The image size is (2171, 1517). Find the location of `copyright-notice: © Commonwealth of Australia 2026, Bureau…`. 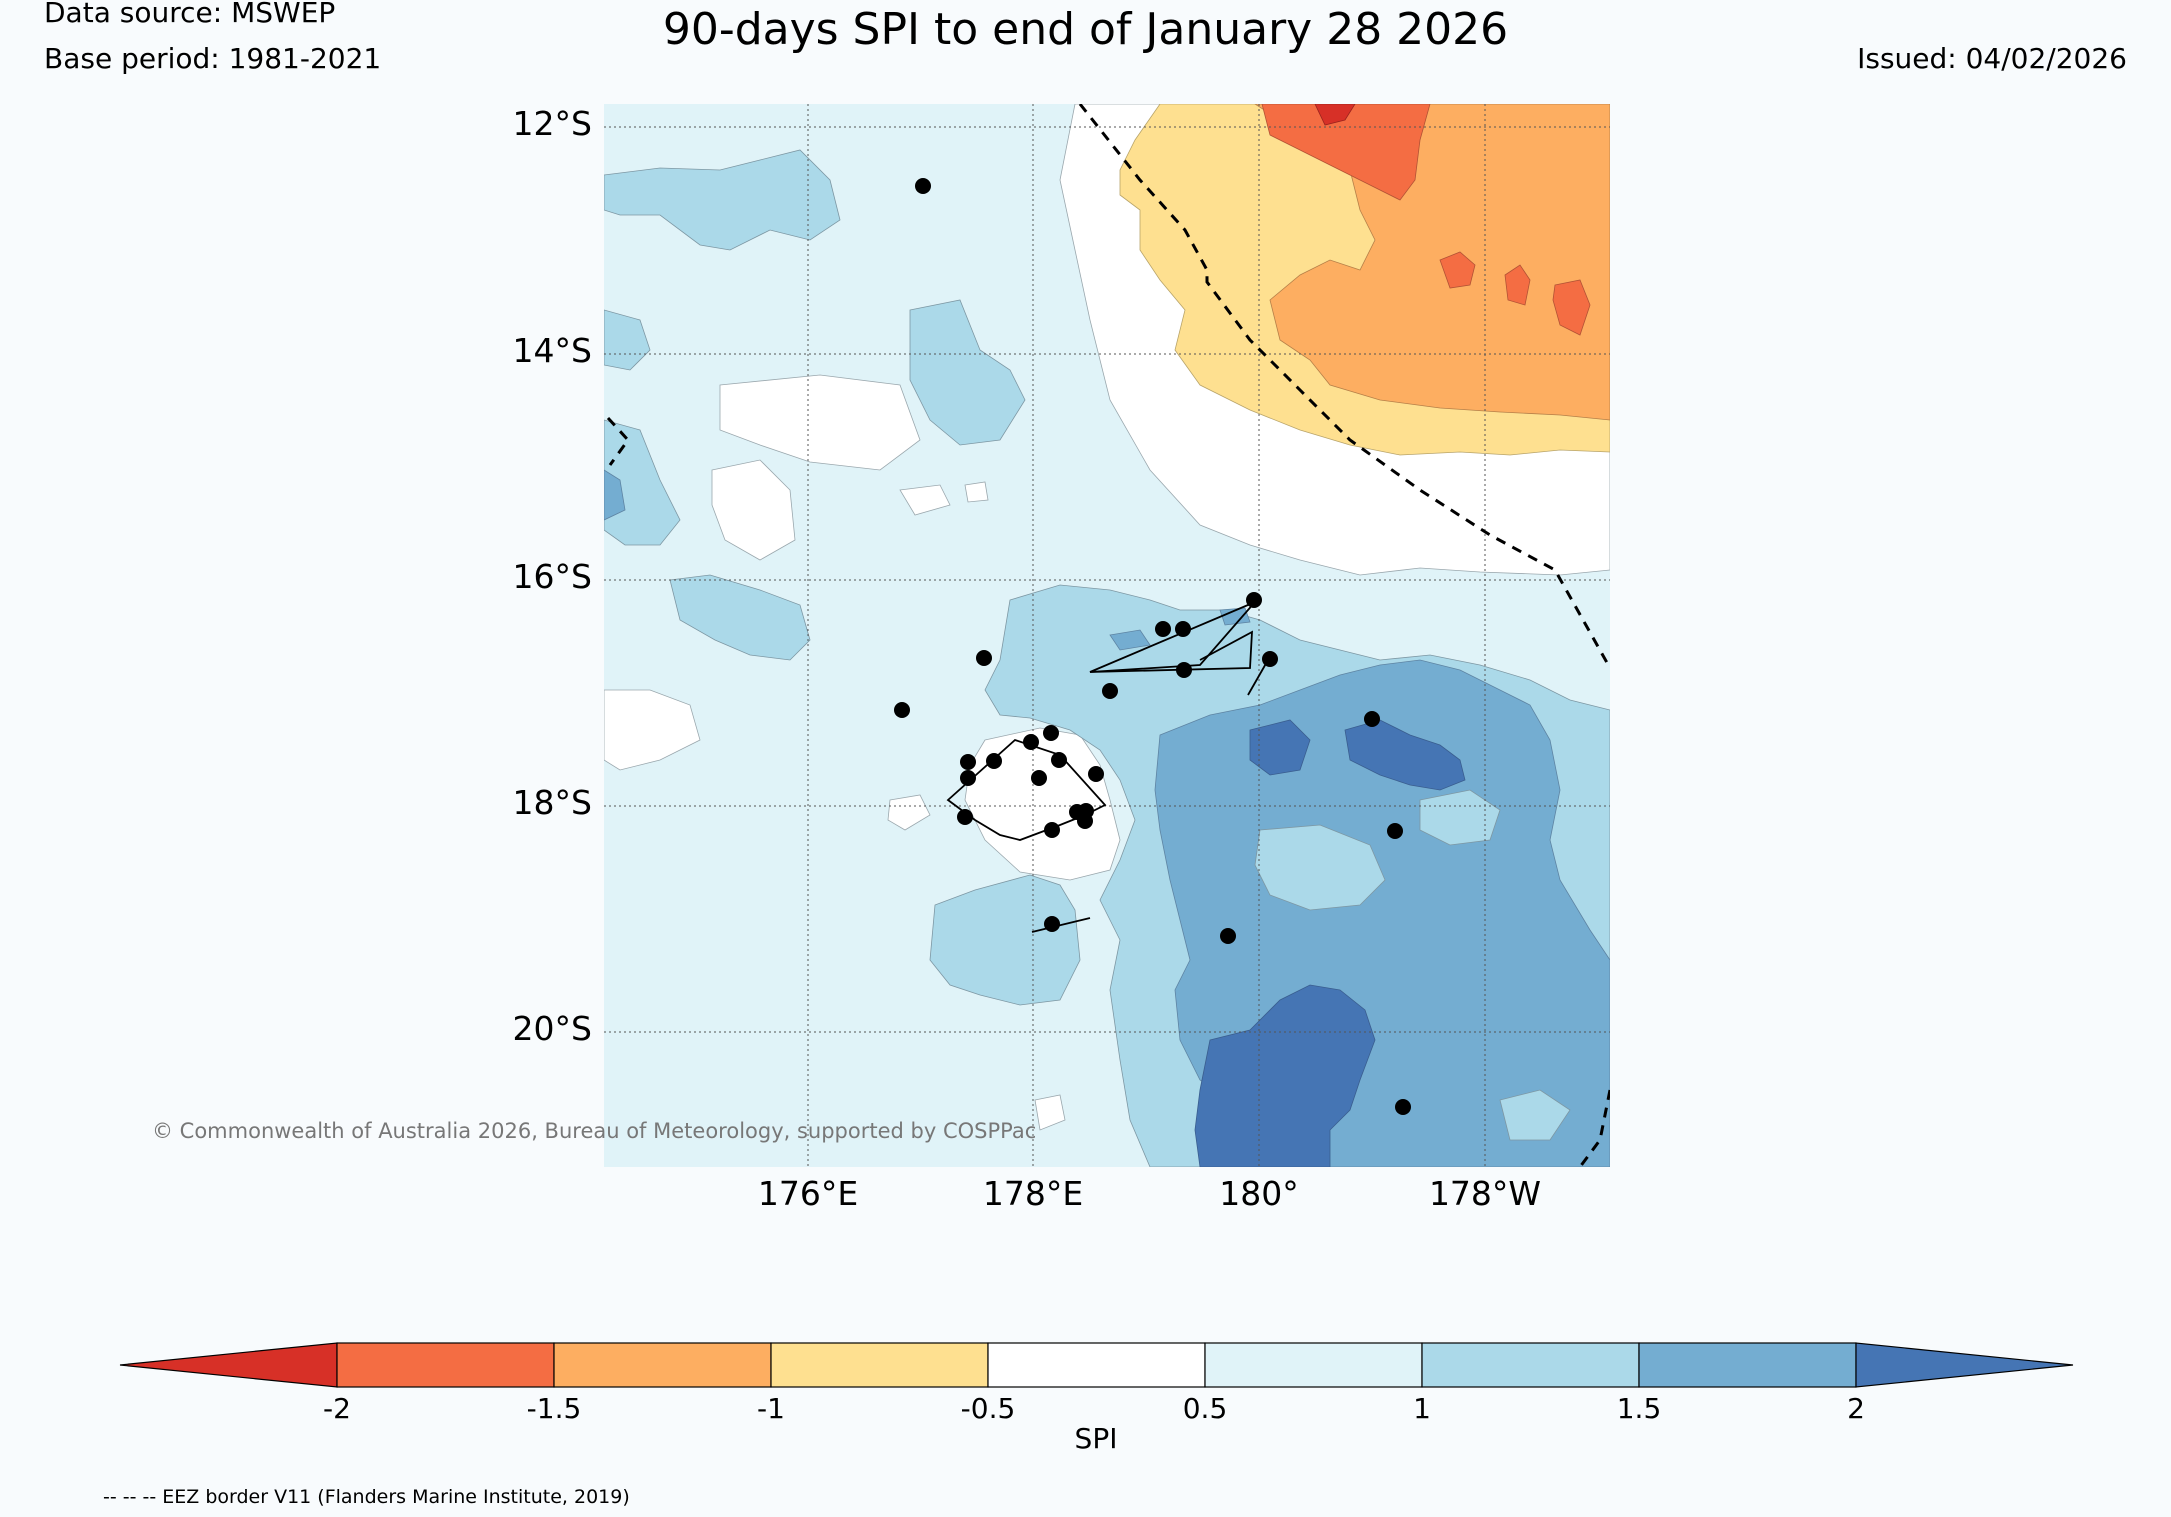

copyright-notice: © Commonwealth of Australia 2026, Bureau… is located at coordinates (594, 1131).